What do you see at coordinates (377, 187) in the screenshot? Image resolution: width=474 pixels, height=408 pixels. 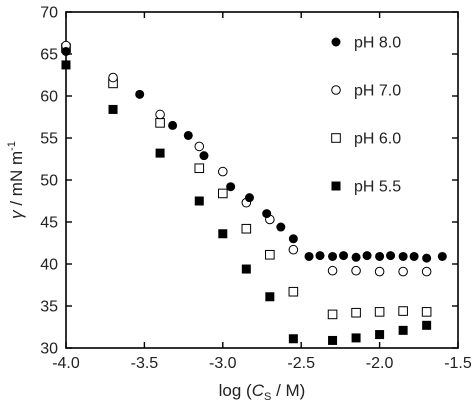 I see `legend-label: pH 5.5` at bounding box center [377, 187].